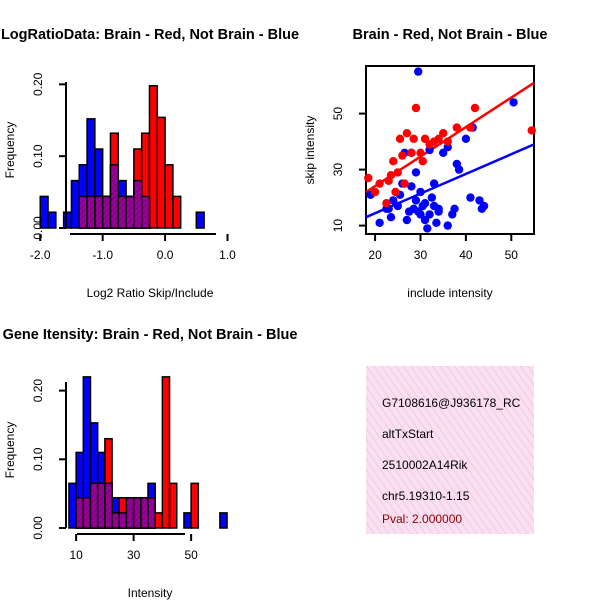 Image resolution: width=600 pixels, height=600 pixels. I want to click on scatter-y-tick-label: 30, so click(338, 170).